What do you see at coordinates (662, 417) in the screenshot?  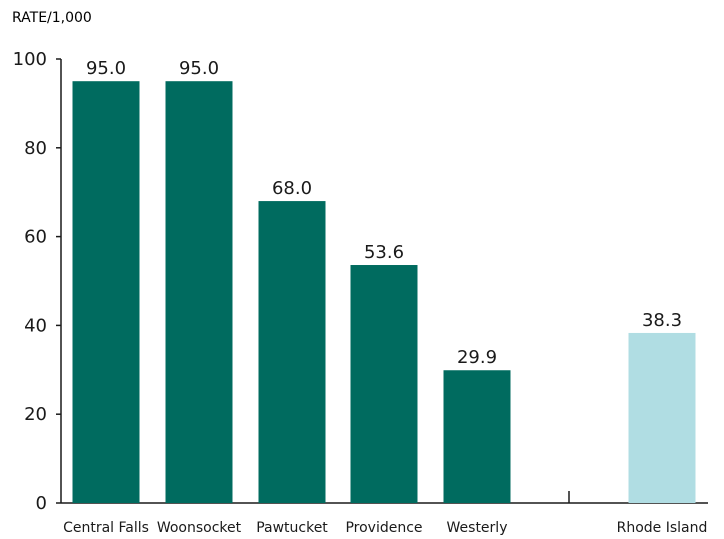 I see `bar-rhode-island` at bounding box center [662, 417].